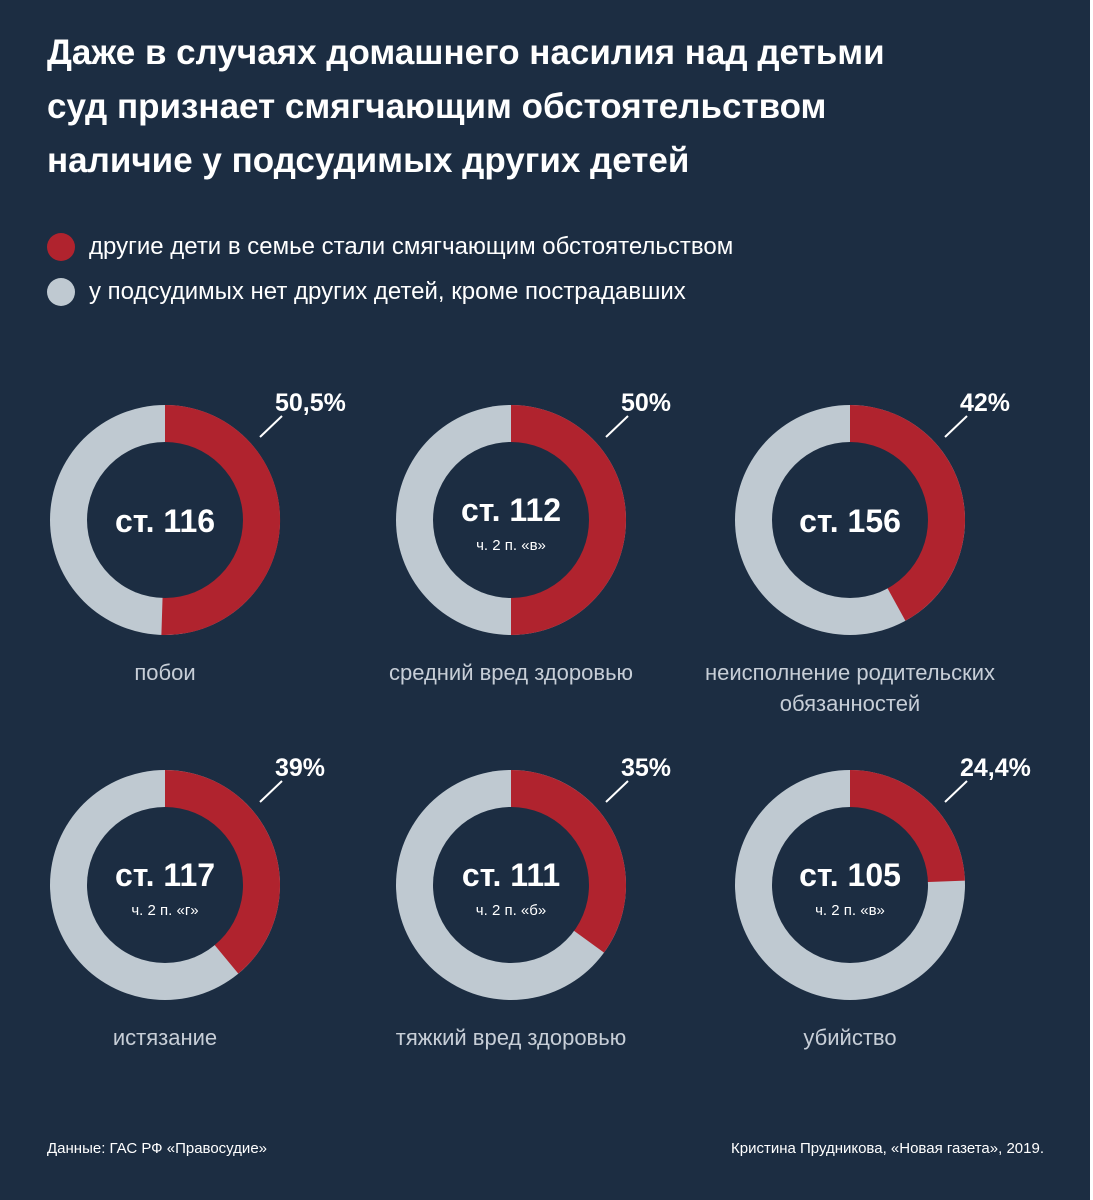  I want to click on percent-label: 39%, so click(300, 768).